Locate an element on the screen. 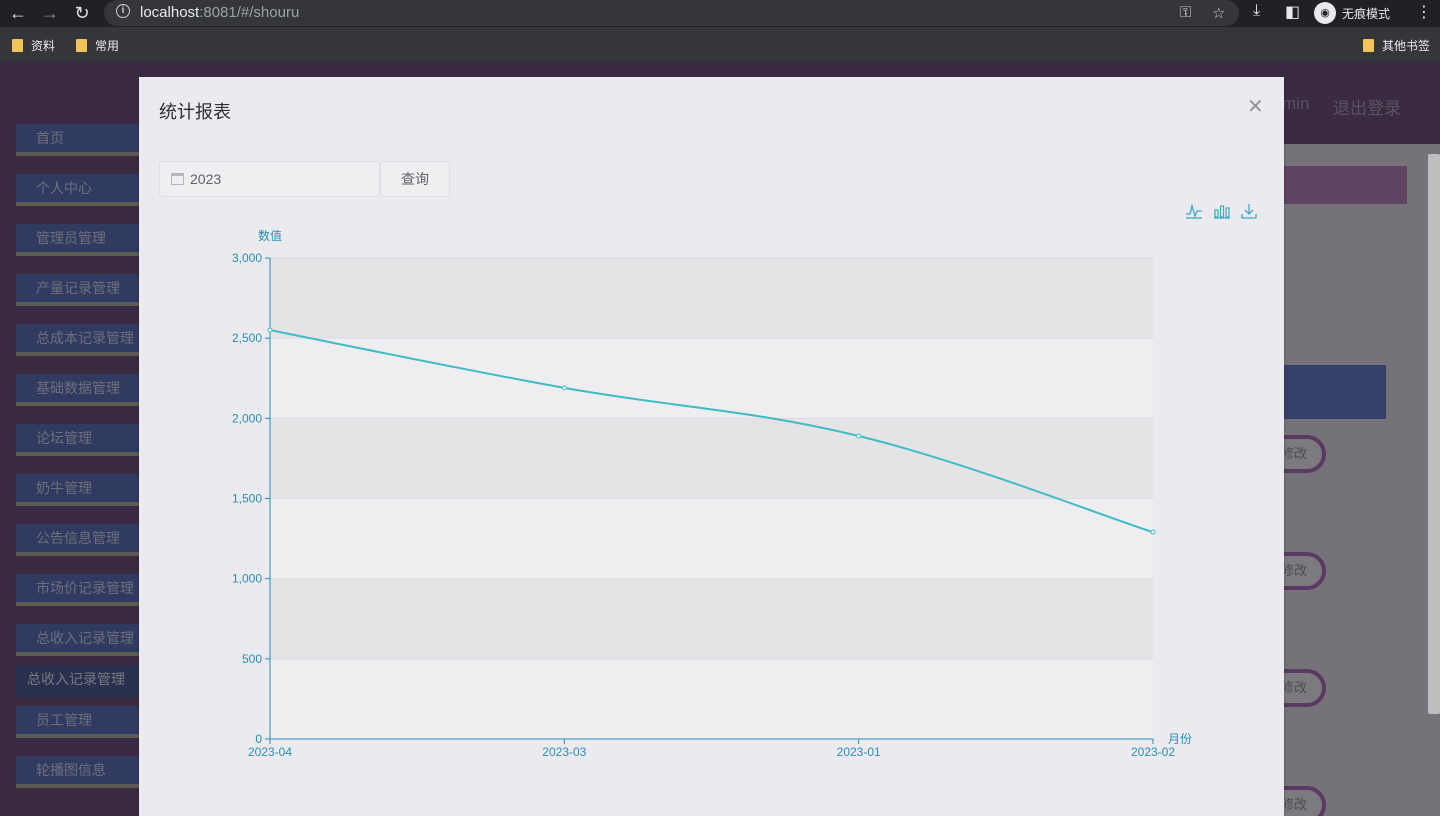 This screenshot has width=1440, height=816. bookmark-folder: 常用 is located at coordinates (97, 45).